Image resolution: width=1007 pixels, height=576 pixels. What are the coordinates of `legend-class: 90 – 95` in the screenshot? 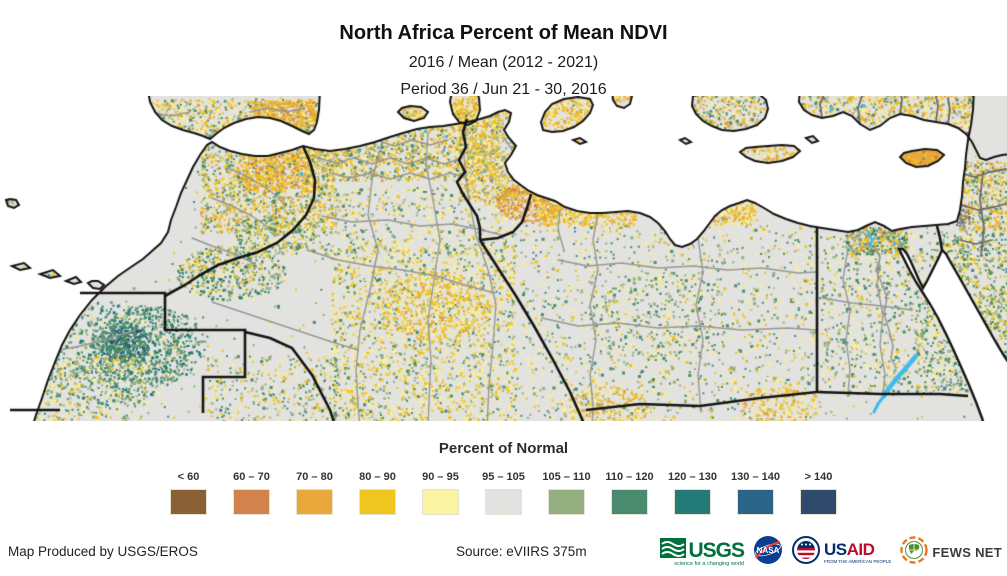 It's located at (440, 493).